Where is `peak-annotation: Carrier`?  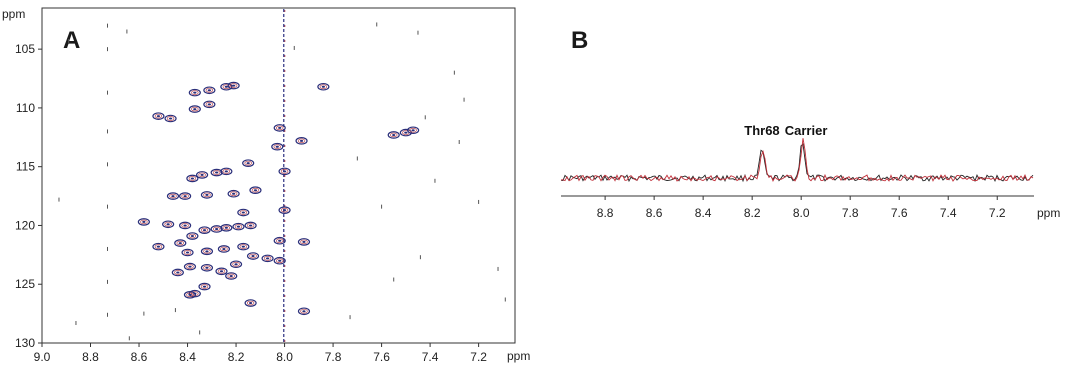
peak-annotation: Carrier is located at coordinates (806, 130).